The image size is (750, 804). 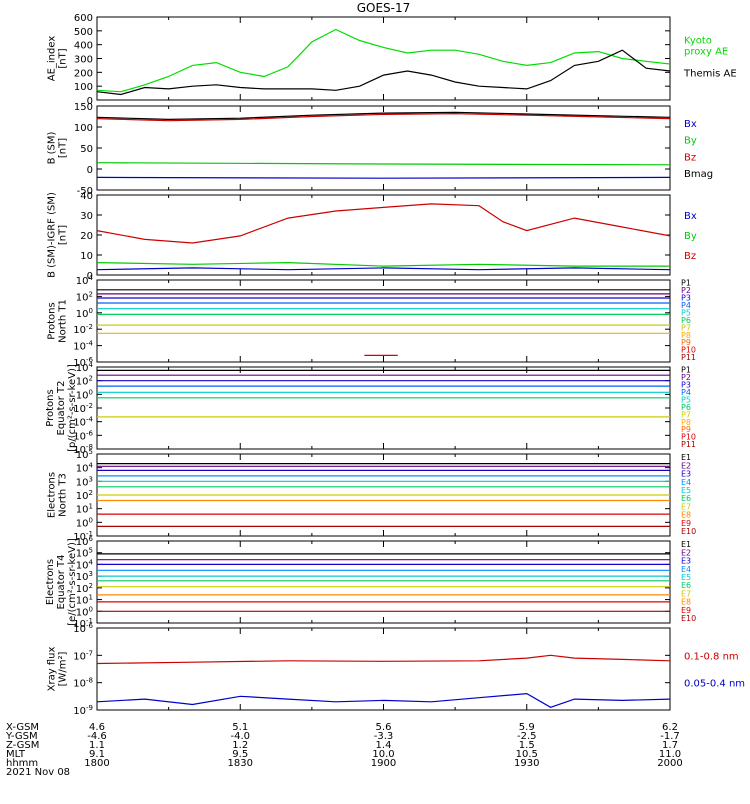 What do you see at coordinates (670, 736) in the screenshot?
I see `x-axis-value: -1.7` at bounding box center [670, 736].